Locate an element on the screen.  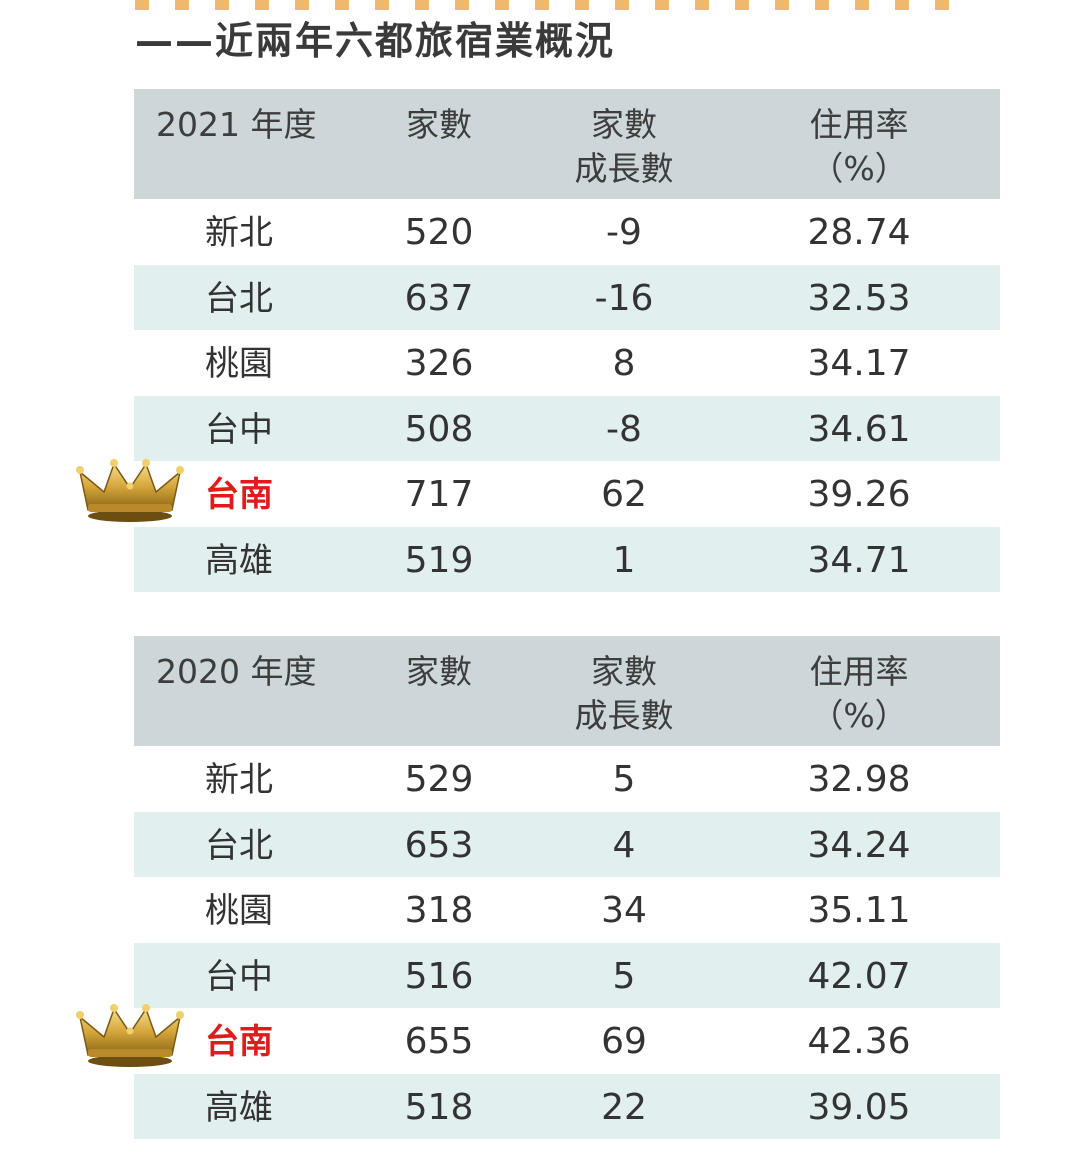
table-header: 2020 年度 家數 家數 成長數 住用率 （%） is located at coordinates (567, 691).